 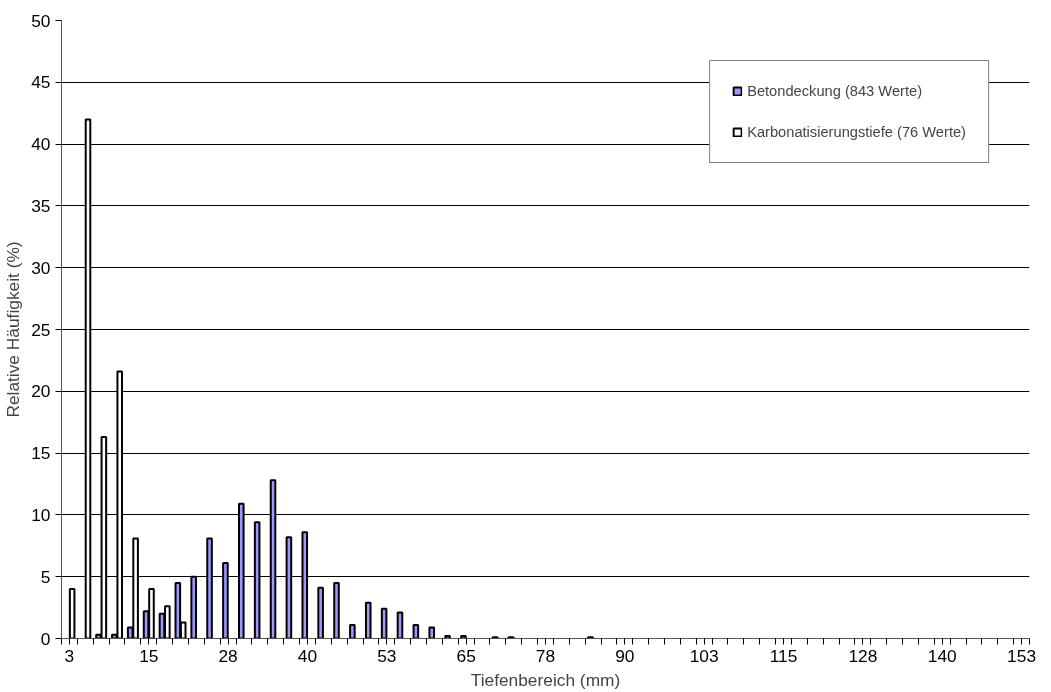 What do you see at coordinates (545, 679) in the screenshot?
I see `x-axis-title: Tiefenbereich (mm)` at bounding box center [545, 679].